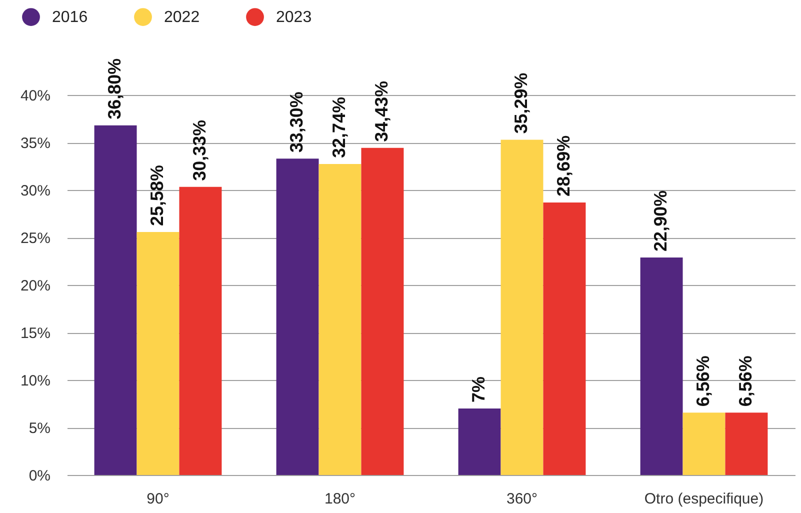 The height and width of the screenshot is (513, 801). I want to click on data-label: 36,80%, so click(114, 89).